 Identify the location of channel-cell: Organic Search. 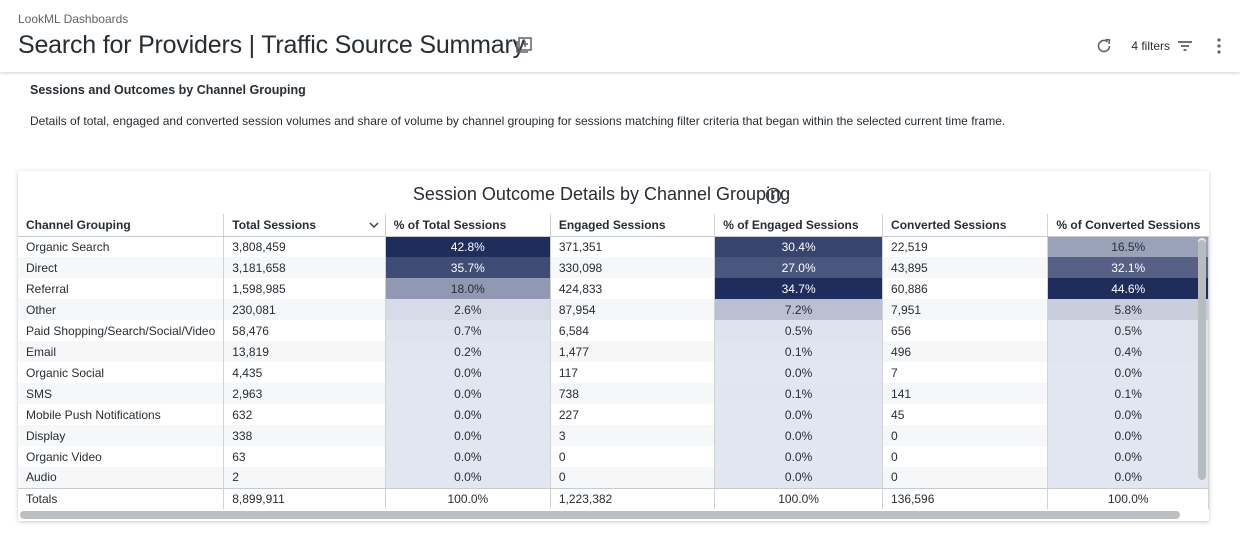
(121, 246).